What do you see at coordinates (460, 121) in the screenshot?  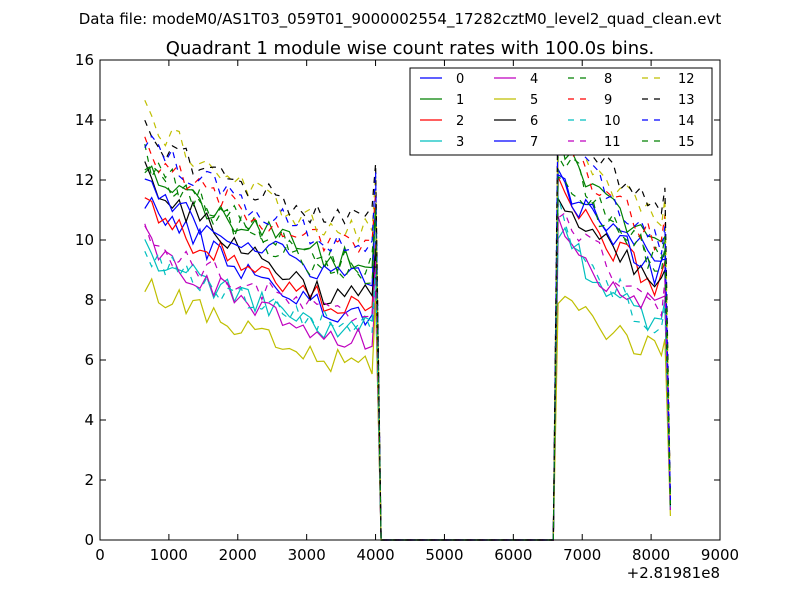 I see `legend-label-2: 2` at bounding box center [460, 121].